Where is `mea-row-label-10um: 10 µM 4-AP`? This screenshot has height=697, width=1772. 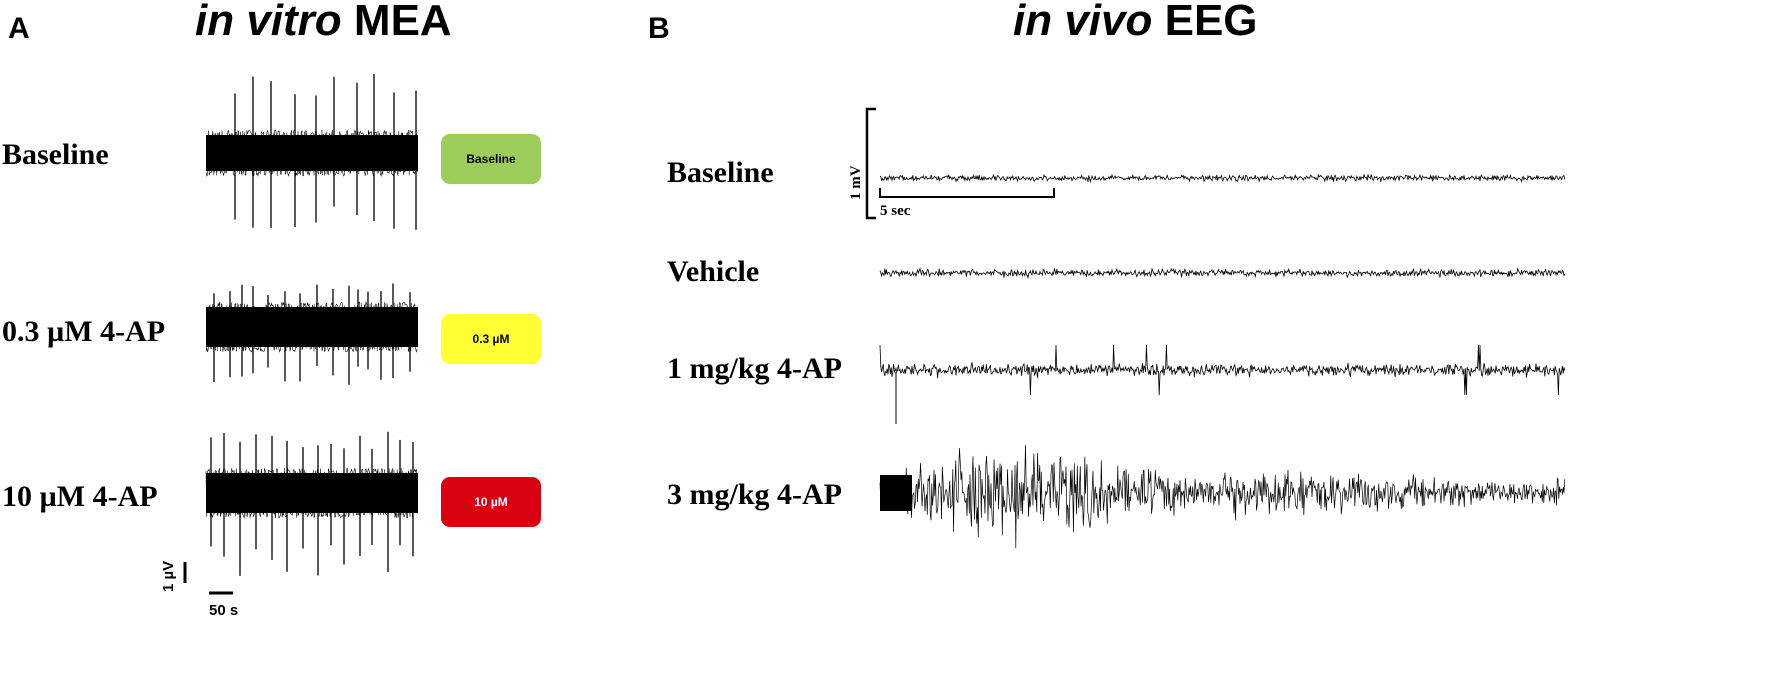
mea-row-label-10um: 10 µM 4-AP is located at coordinates (80, 496).